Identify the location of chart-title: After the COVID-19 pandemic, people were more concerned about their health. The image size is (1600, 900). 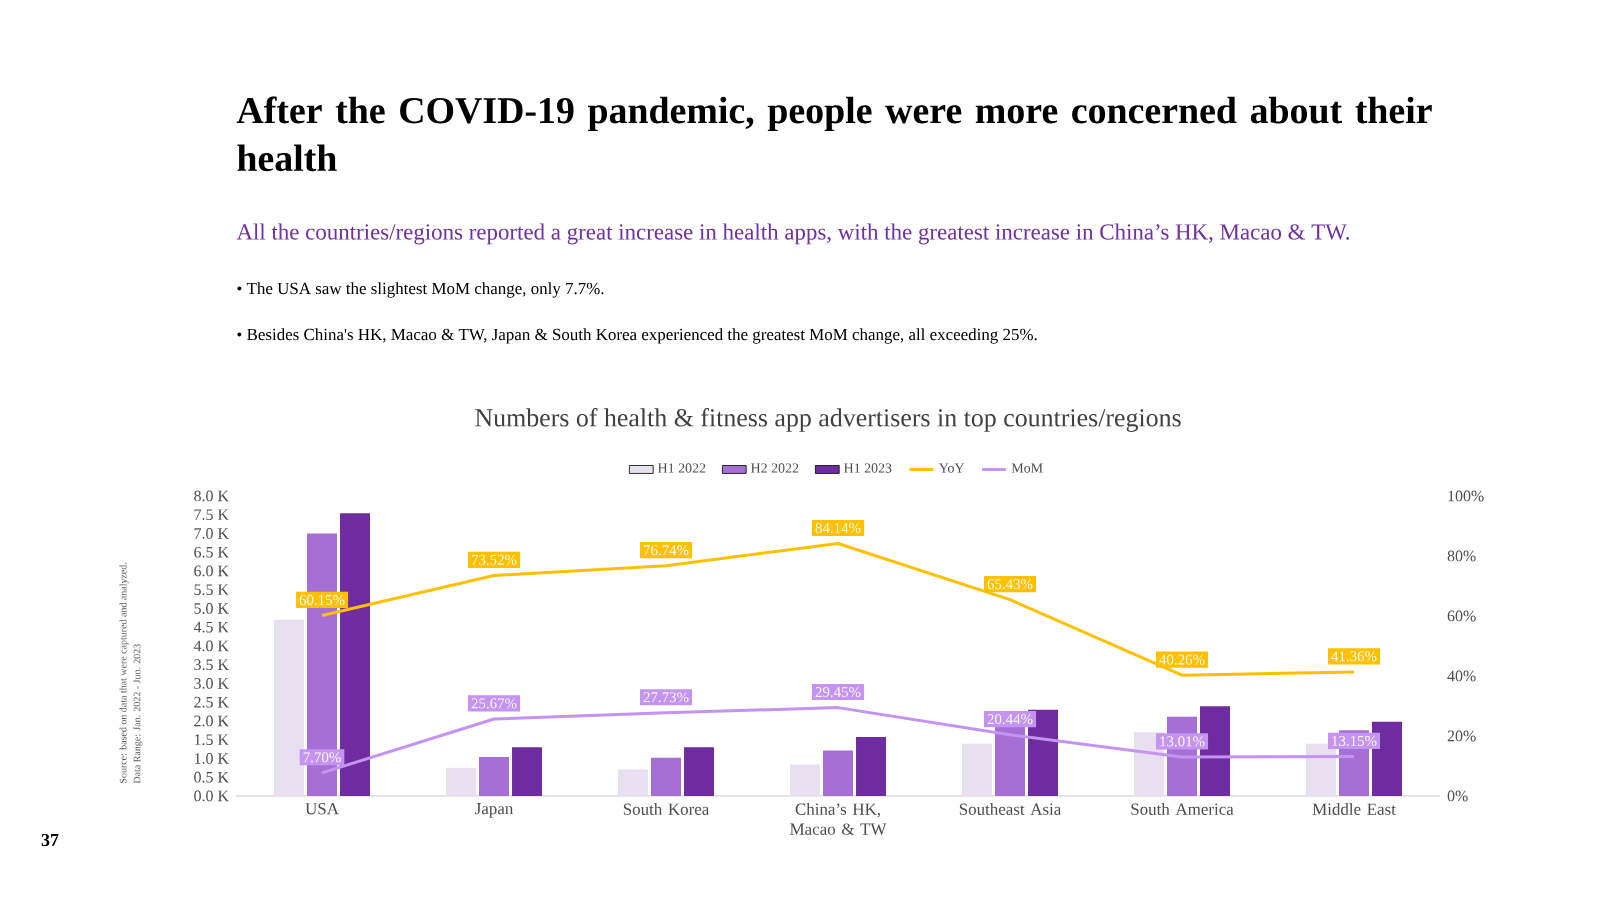
(834, 134).